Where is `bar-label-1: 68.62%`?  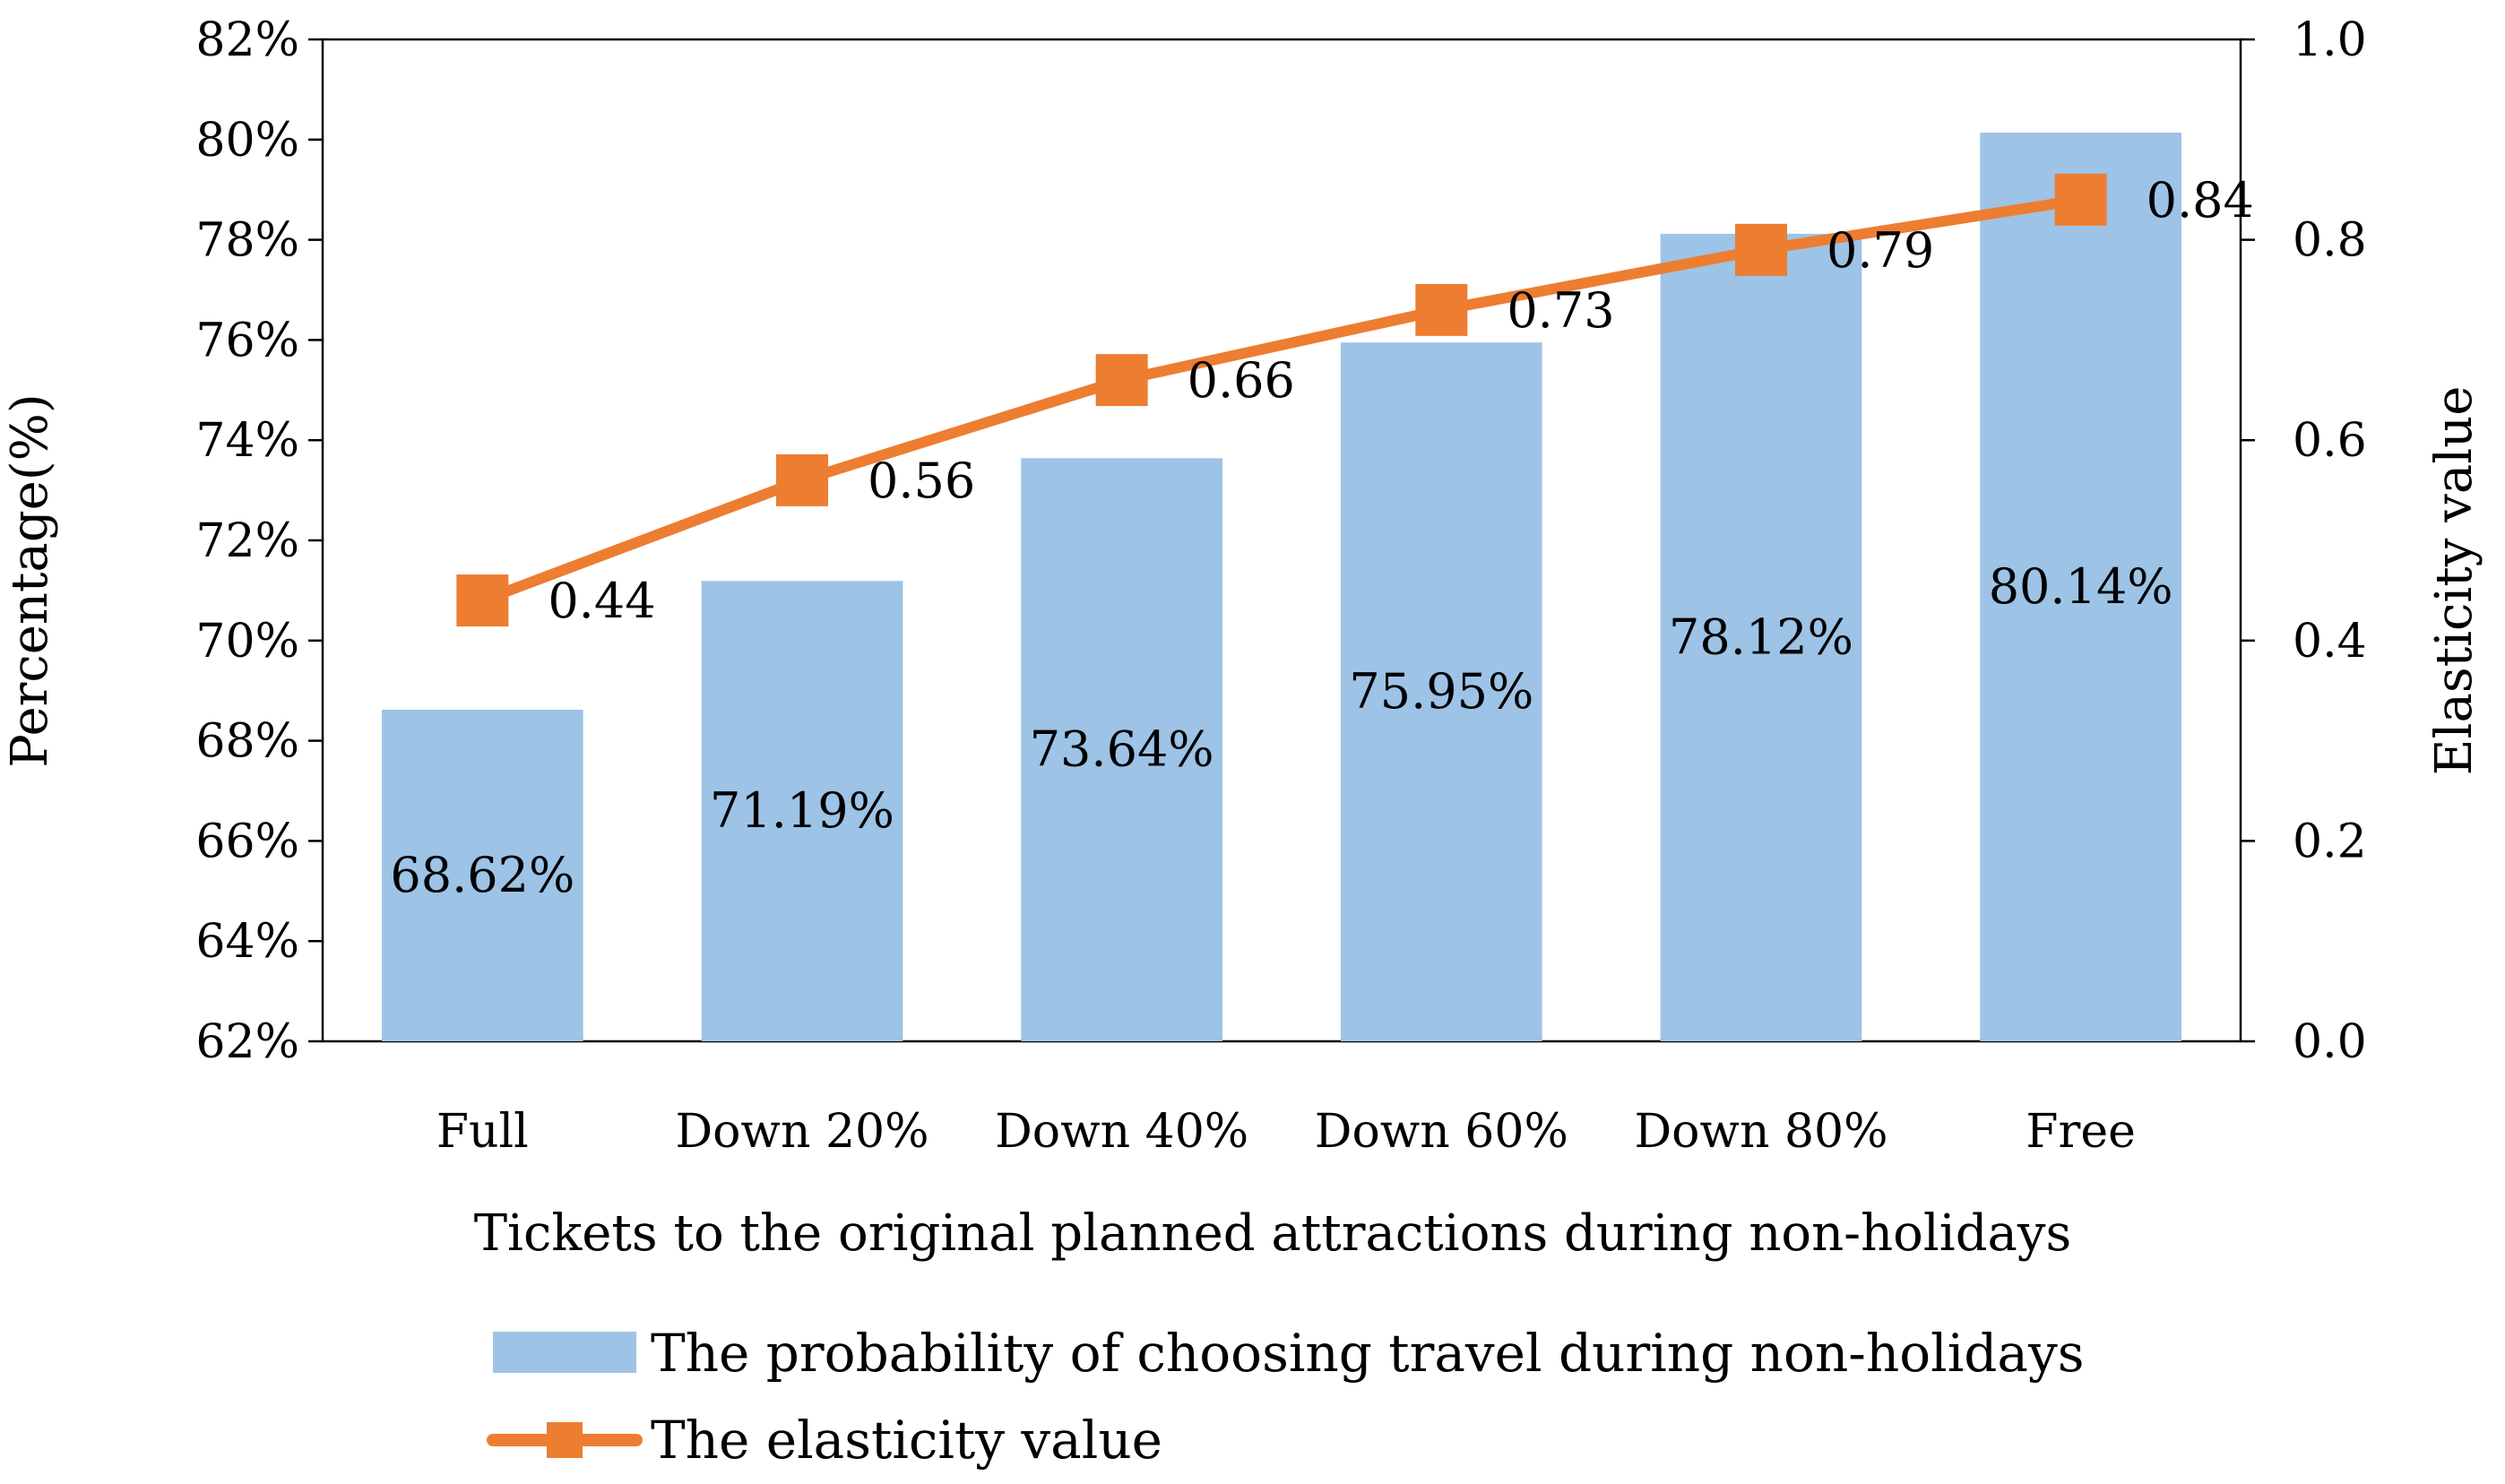 bar-label-1: 68.62% is located at coordinates (482, 875).